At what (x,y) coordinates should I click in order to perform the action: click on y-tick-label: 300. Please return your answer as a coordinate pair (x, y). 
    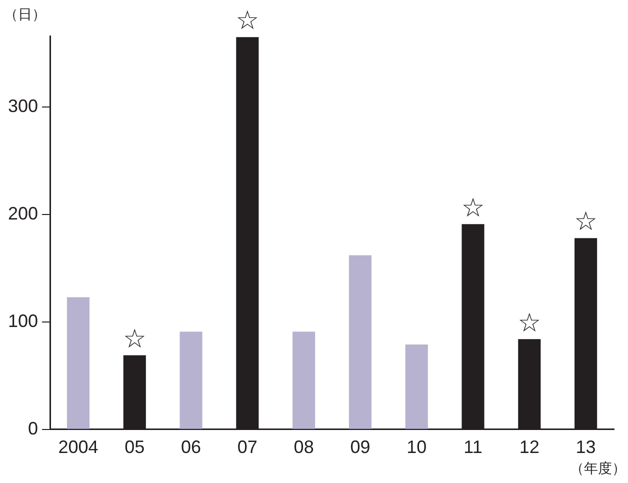
    Looking at the image, I should click on (23, 106).